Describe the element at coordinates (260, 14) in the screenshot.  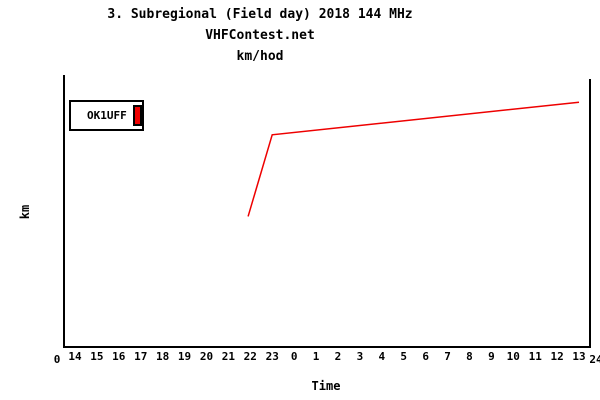
I see `chart-title: 3. Subregional (Field day) 2018 144 MHz` at that location.